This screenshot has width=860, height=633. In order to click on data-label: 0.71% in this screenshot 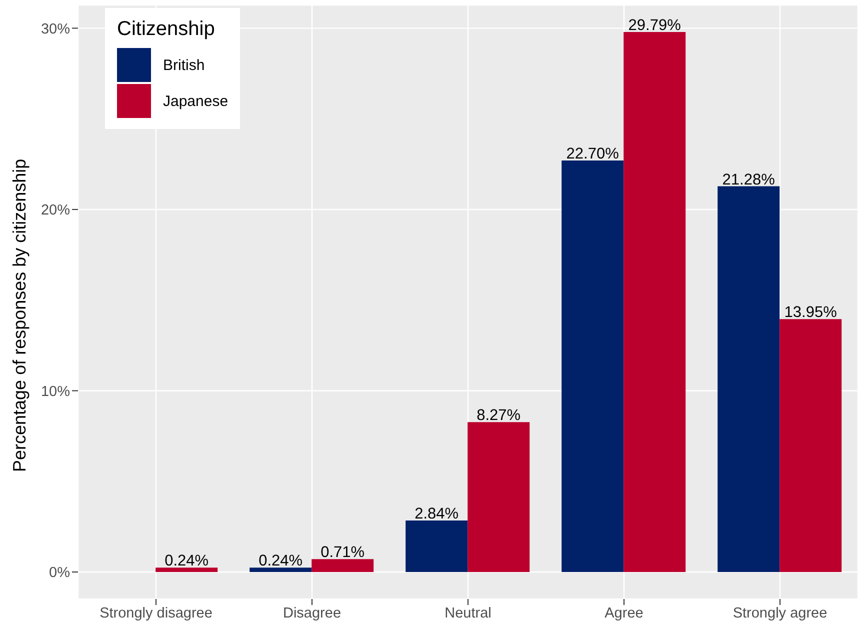, I will do `click(342, 553)`.